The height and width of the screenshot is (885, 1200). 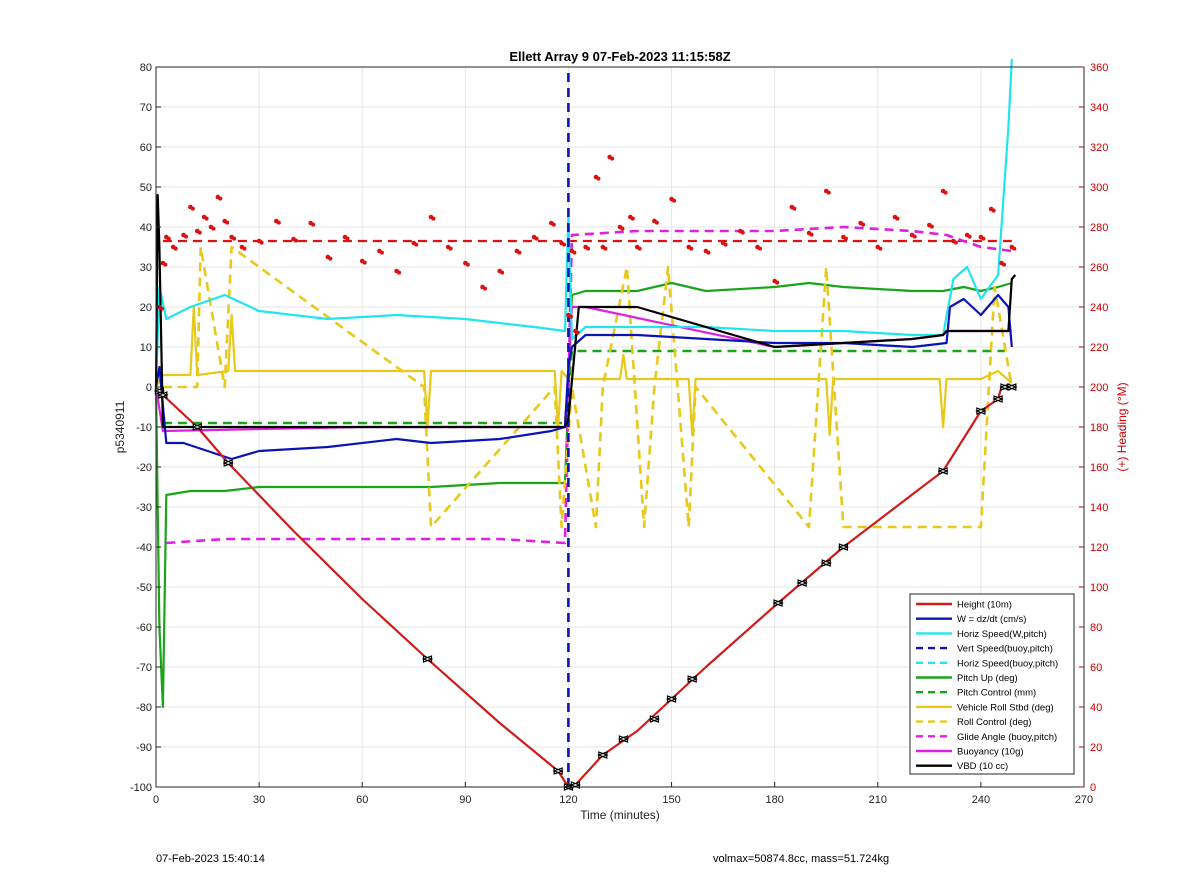 What do you see at coordinates (878, 800) in the screenshot?
I see `x-tick-label: 210` at bounding box center [878, 800].